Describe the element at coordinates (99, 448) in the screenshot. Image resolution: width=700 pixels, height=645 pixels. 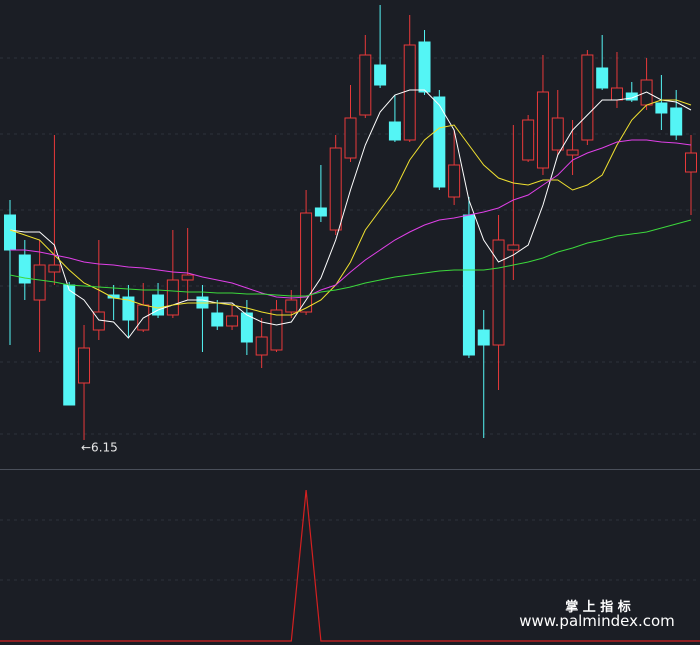
I see `low-annotation: ←6.15` at that location.